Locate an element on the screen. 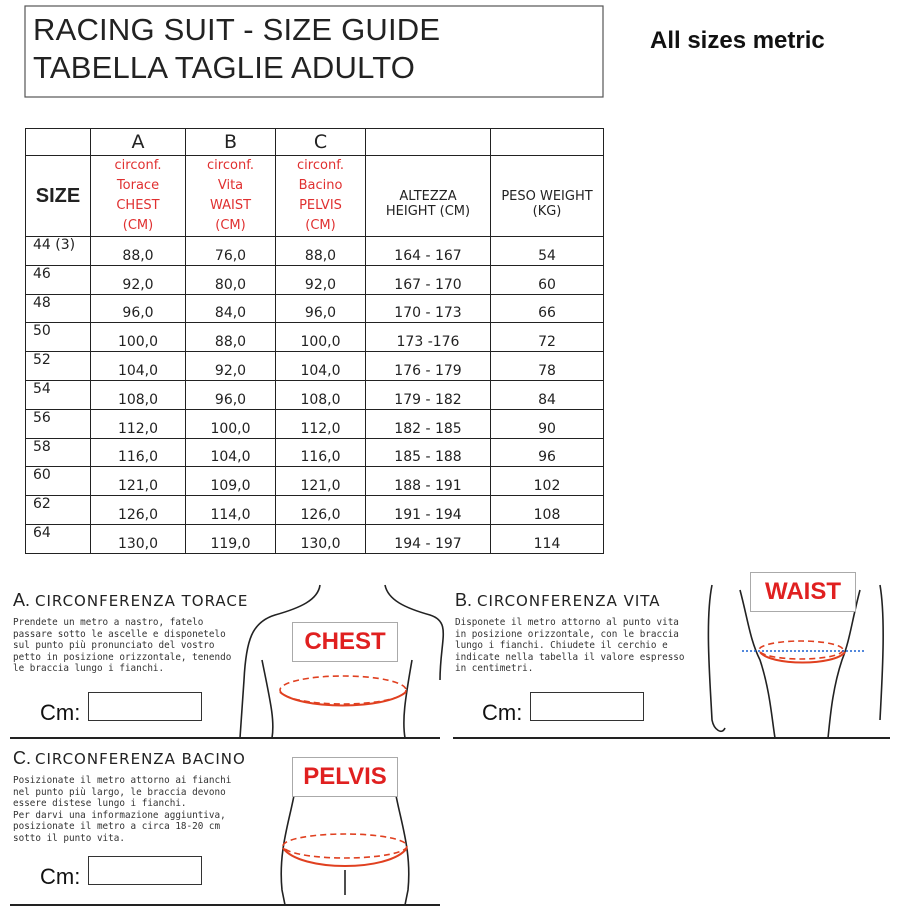  header-line: ALTEZZA is located at coordinates (428, 196).